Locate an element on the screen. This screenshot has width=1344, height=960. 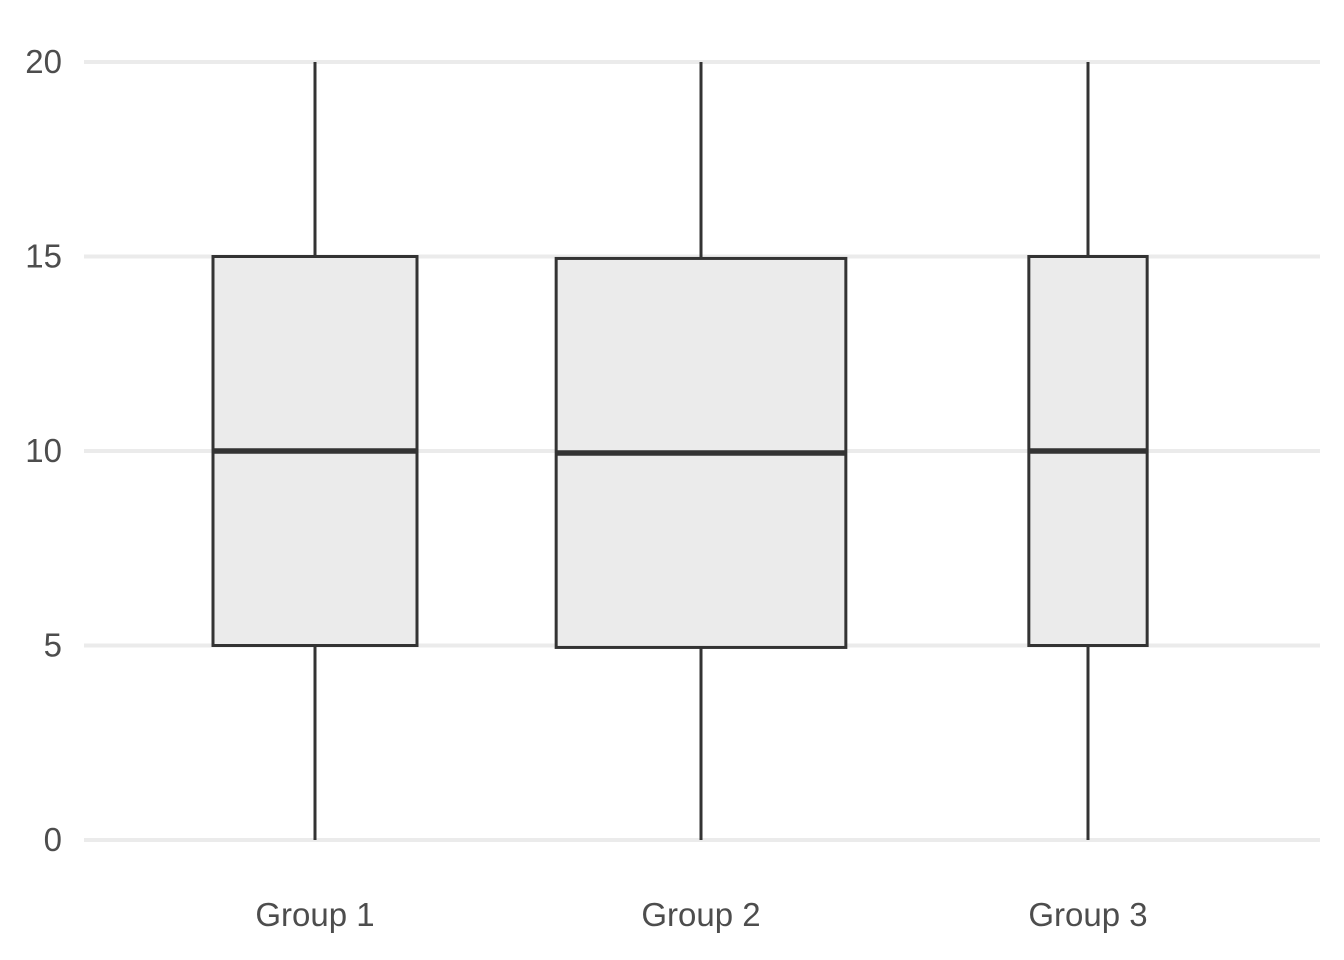
y-tick-label-15: 15 is located at coordinates (43, 256).